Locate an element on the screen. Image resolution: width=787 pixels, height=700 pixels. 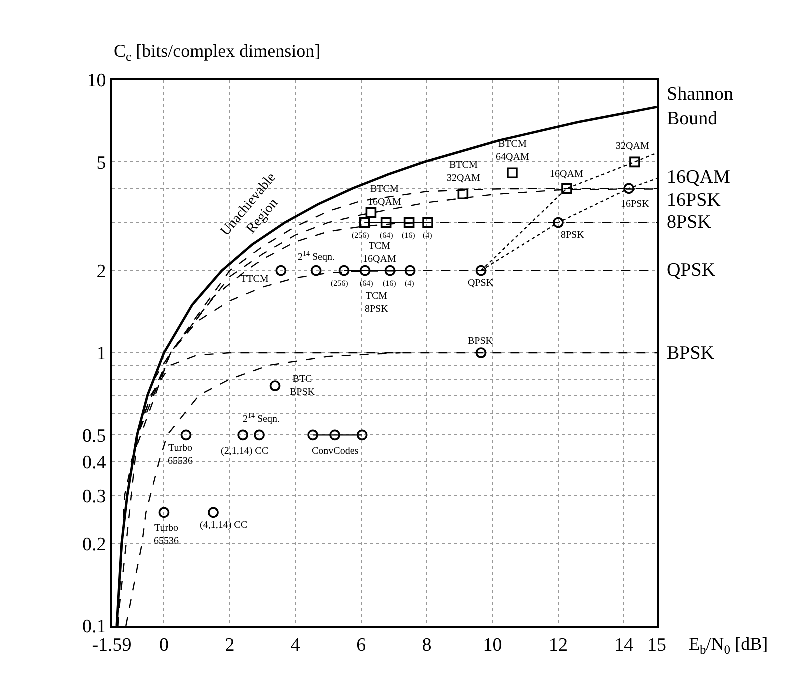
series-label: QPSK is located at coordinates (691, 270).